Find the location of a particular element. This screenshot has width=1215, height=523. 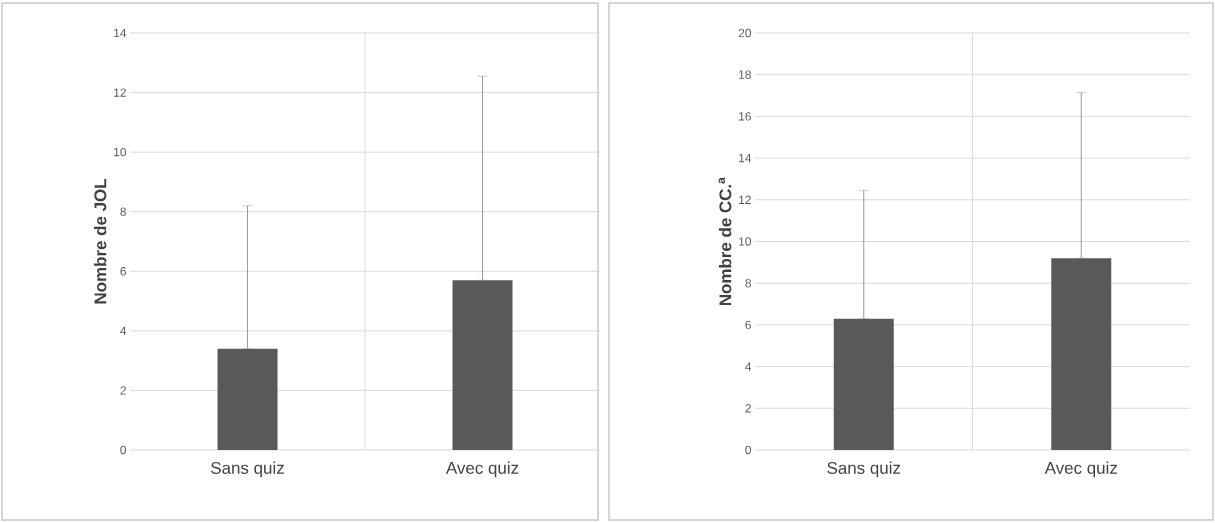

y-axis-title: Nombre de CC.$^{a}$ is located at coordinates (725, 241).